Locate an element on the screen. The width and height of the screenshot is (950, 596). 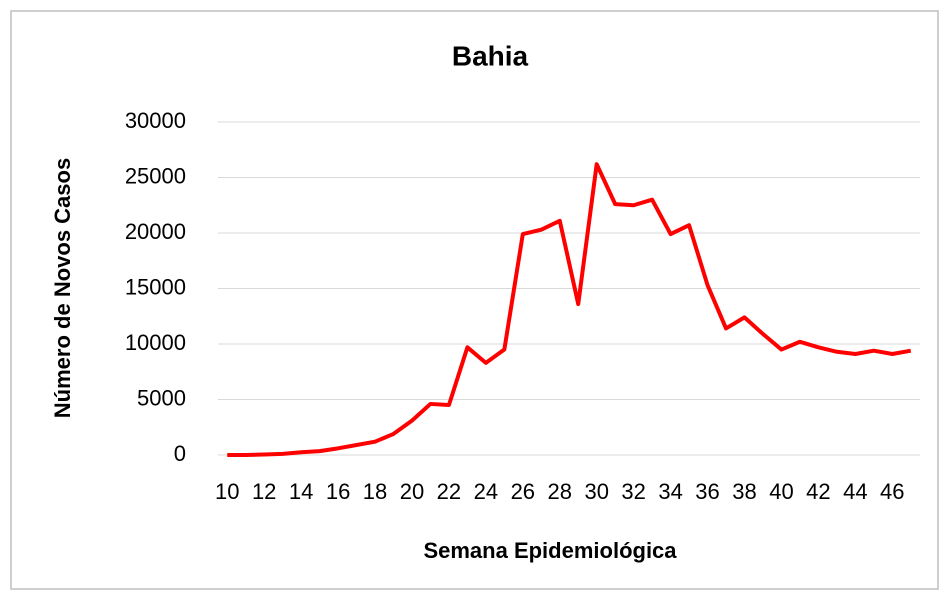
y-tick-label: 5000 is located at coordinates (161, 397).